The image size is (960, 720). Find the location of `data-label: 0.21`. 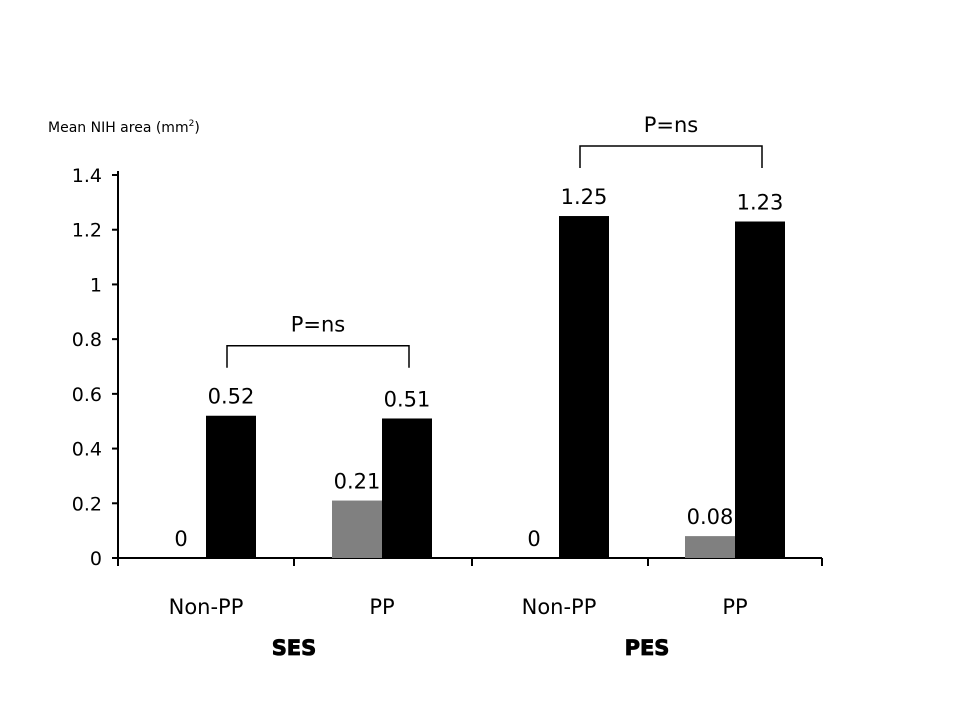

data-label: 0.21 is located at coordinates (357, 482).